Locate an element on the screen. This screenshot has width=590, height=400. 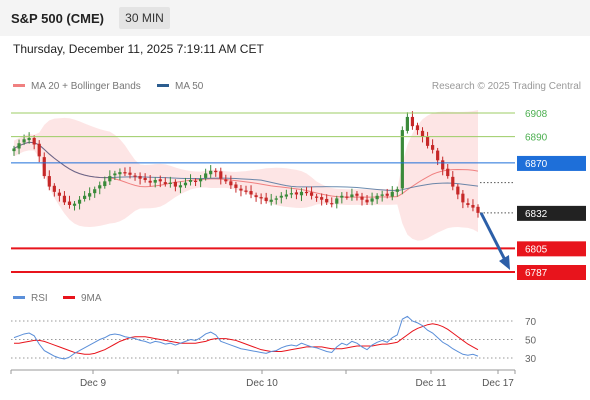
instrument-title: S&P 500 (CME) is located at coordinates (57, 18).